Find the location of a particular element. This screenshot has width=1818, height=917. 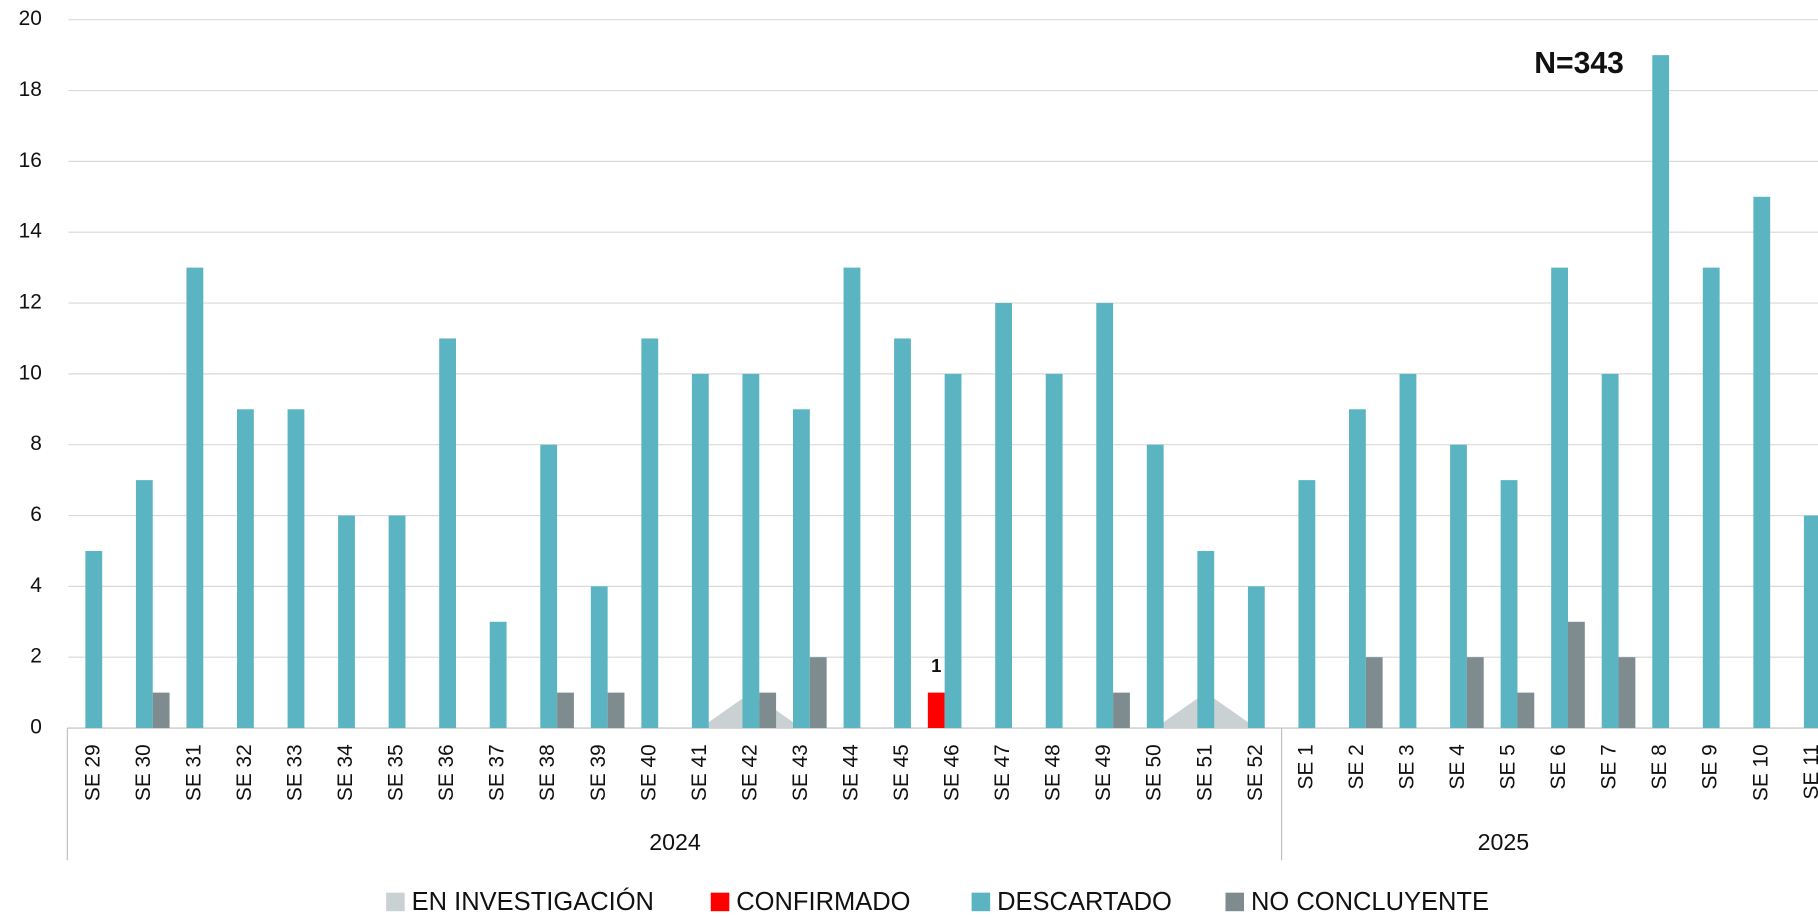

x-tick-label: SE 7 is located at coordinates (1609, 766).